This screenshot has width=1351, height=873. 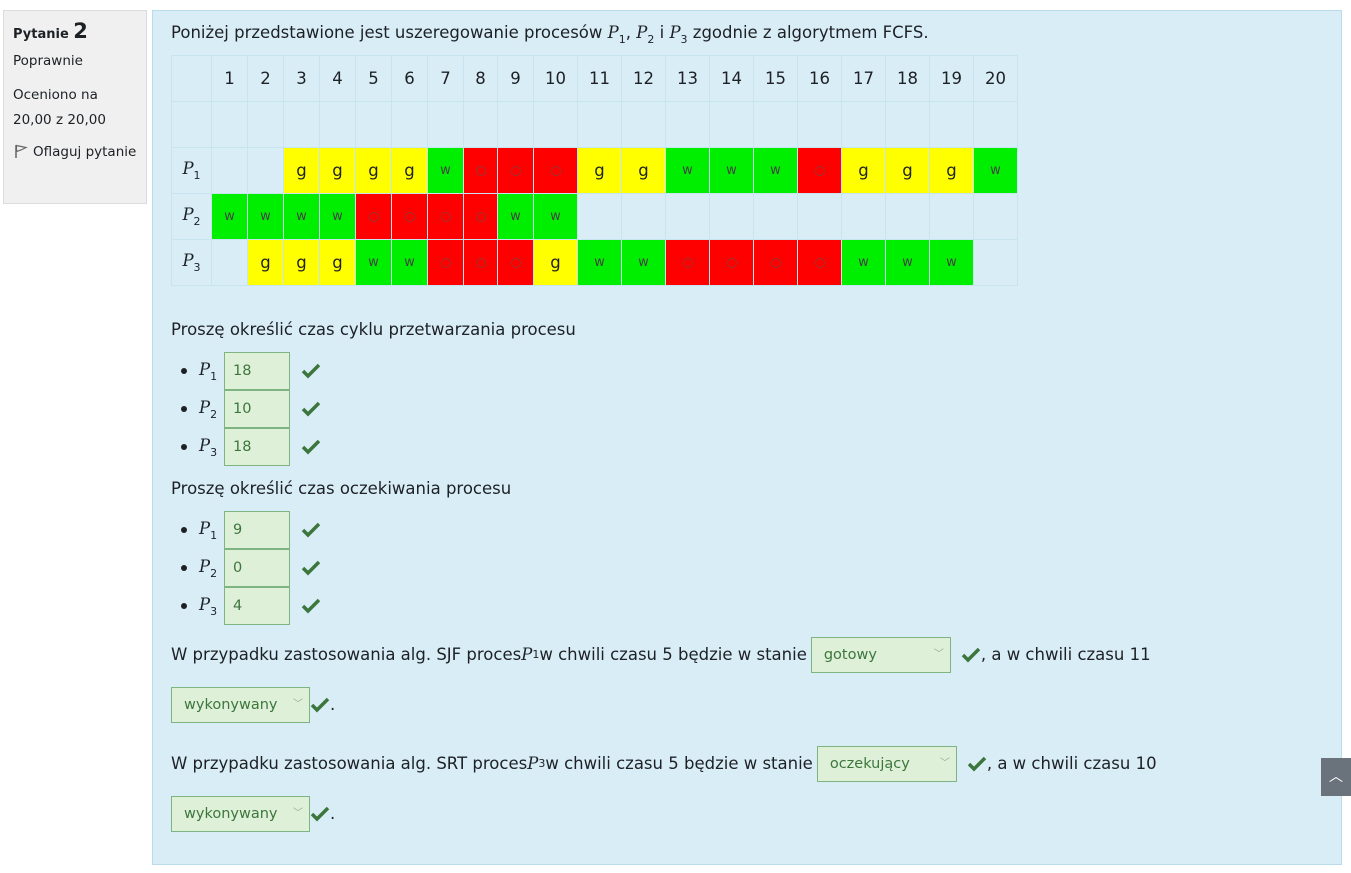 What do you see at coordinates (257, 409) in the screenshot?
I see `cycle-answer-input: 10` at bounding box center [257, 409].